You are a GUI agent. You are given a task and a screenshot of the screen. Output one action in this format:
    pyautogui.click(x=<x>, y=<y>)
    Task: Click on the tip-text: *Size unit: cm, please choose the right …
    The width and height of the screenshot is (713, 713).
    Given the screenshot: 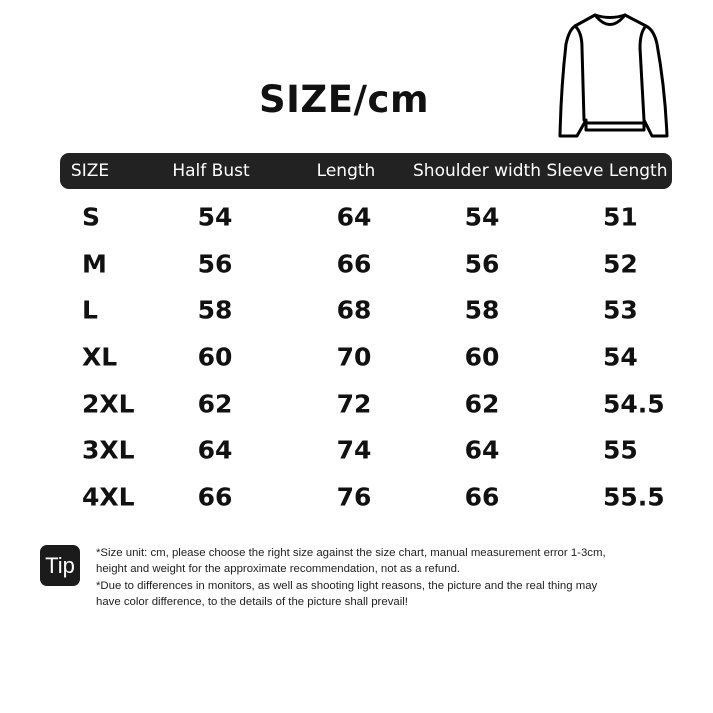 What is the action you would take?
    pyautogui.click(x=391, y=578)
    